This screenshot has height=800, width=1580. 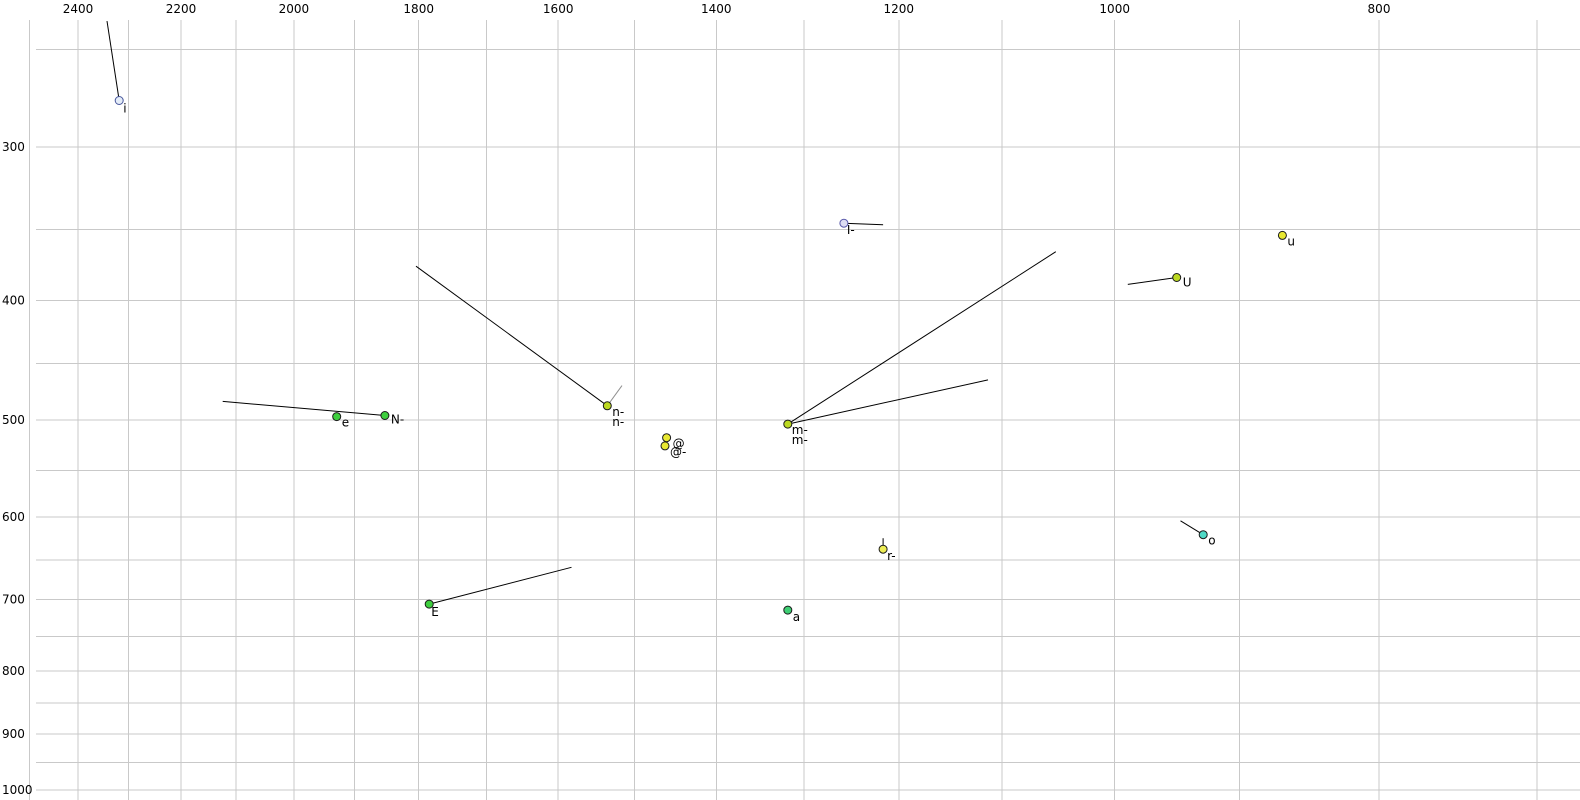 I want to click on segment-traj-I, so click(x=863, y=224).